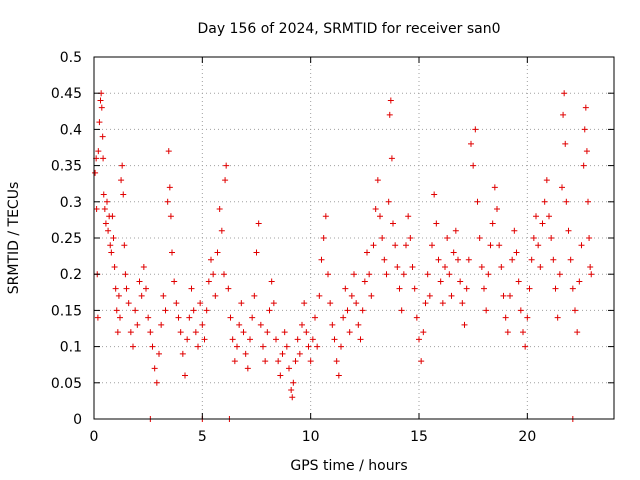 This screenshot has height=480, width=640. I want to click on y-tick-labels: 0 0.05 0.1 0.15 0.2 0.25 0.3 0.35 0.4 0.45 0.5, so click(66, 239).